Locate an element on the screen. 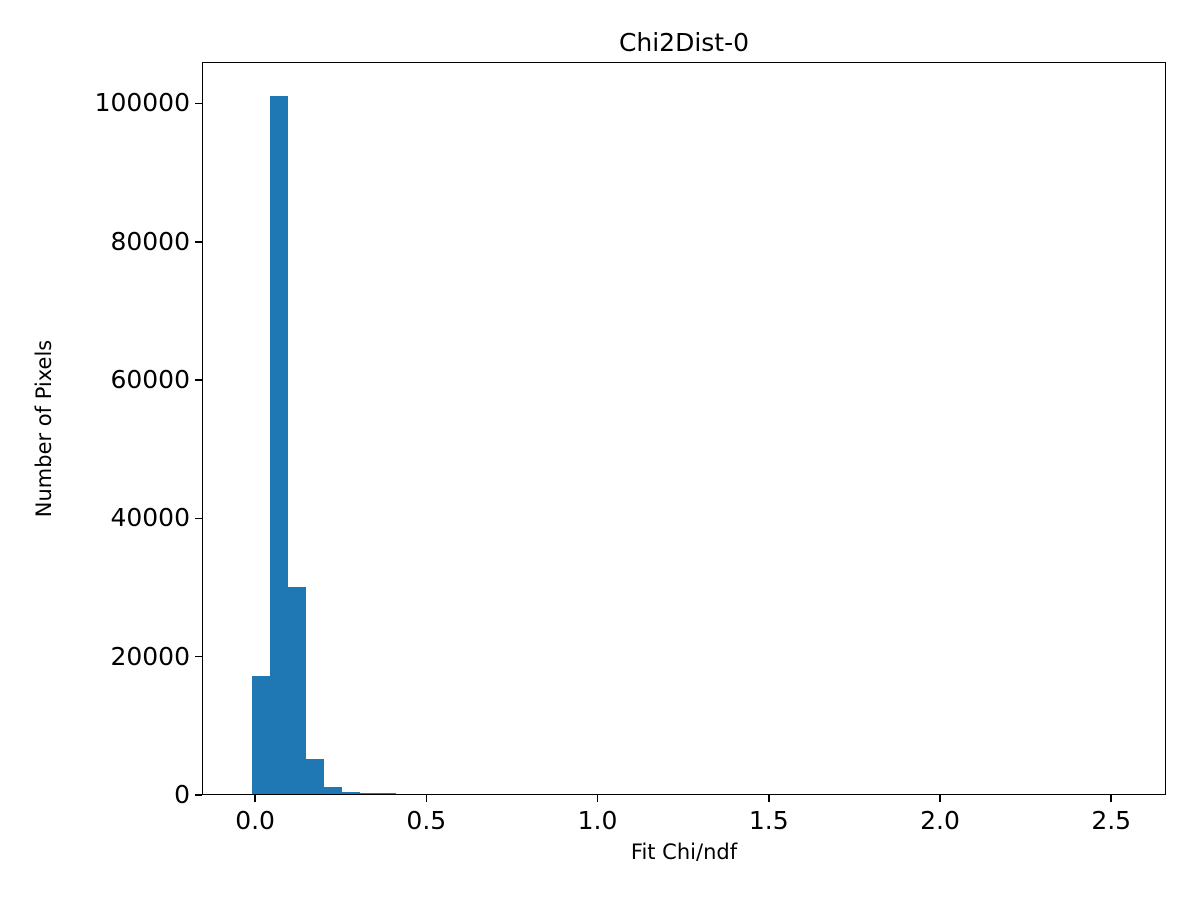 The height and width of the screenshot is (900, 1200). x-tick-label: 0.5 is located at coordinates (426, 820).